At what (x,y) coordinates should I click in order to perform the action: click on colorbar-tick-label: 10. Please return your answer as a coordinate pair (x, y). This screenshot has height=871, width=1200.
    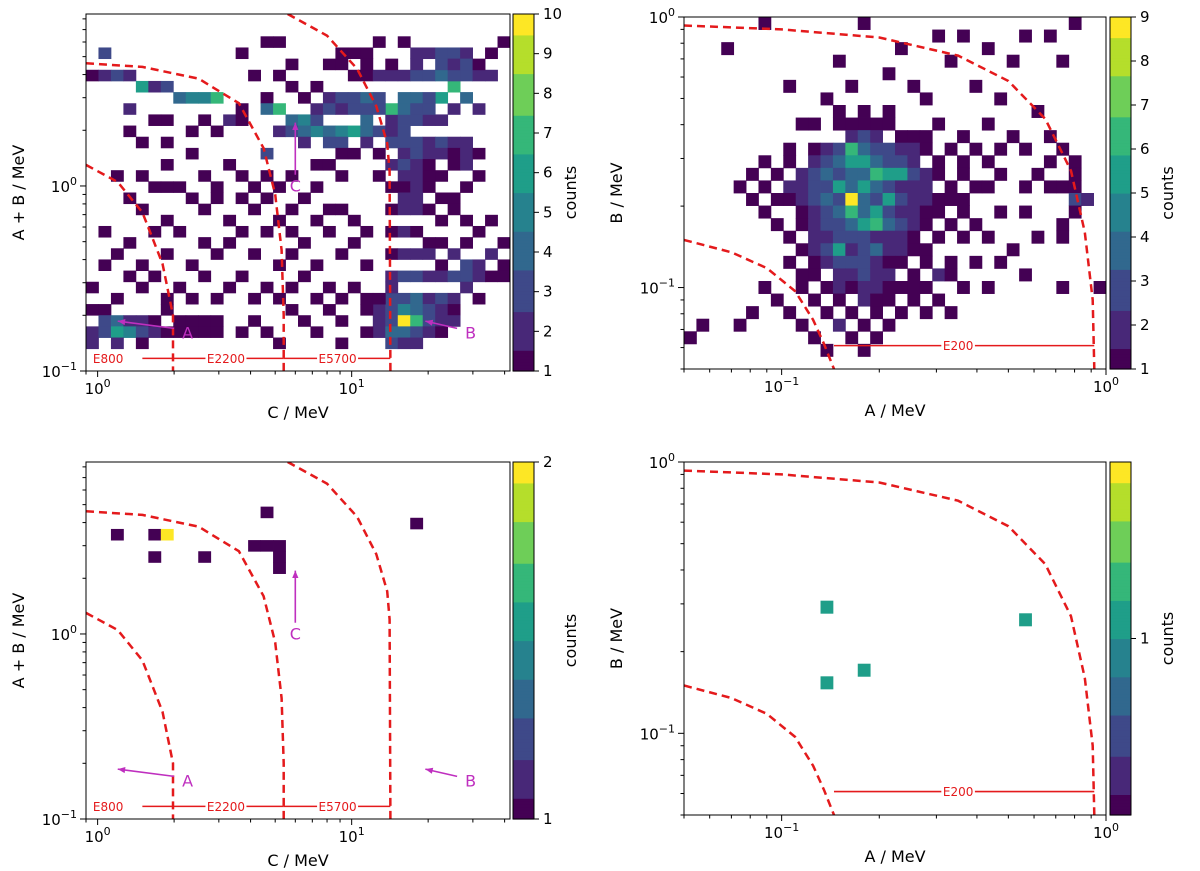
    Looking at the image, I should click on (552, 14).